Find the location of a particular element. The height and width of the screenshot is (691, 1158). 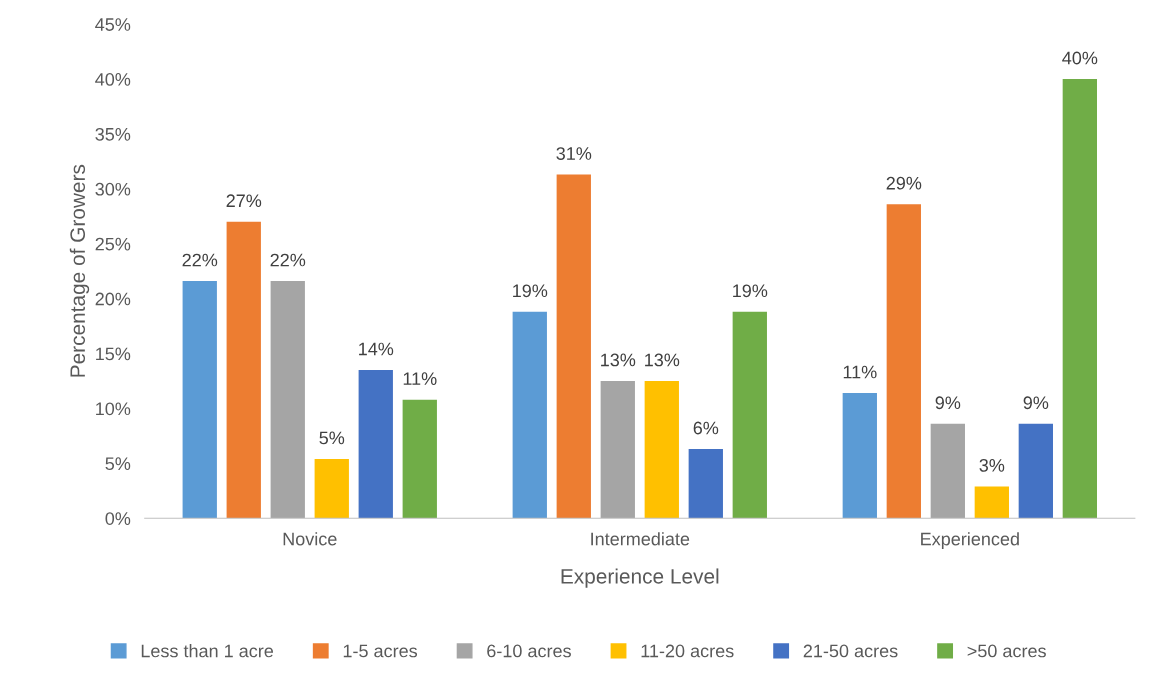

data-label: 6% is located at coordinates (706, 428).